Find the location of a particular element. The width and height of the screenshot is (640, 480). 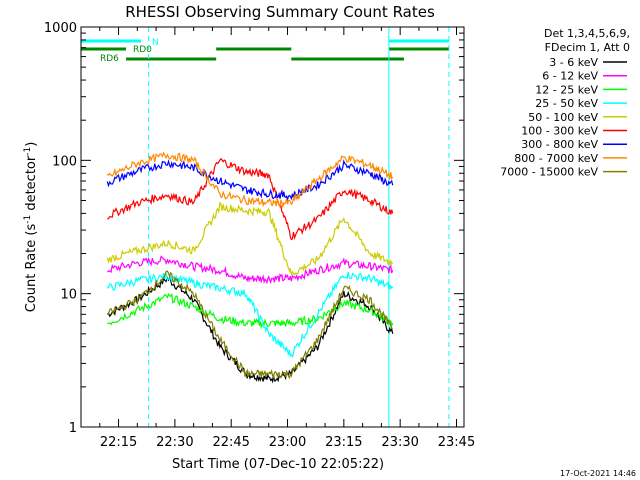

legend-label-6: 300 - 800 keV is located at coordinates (559, 144).